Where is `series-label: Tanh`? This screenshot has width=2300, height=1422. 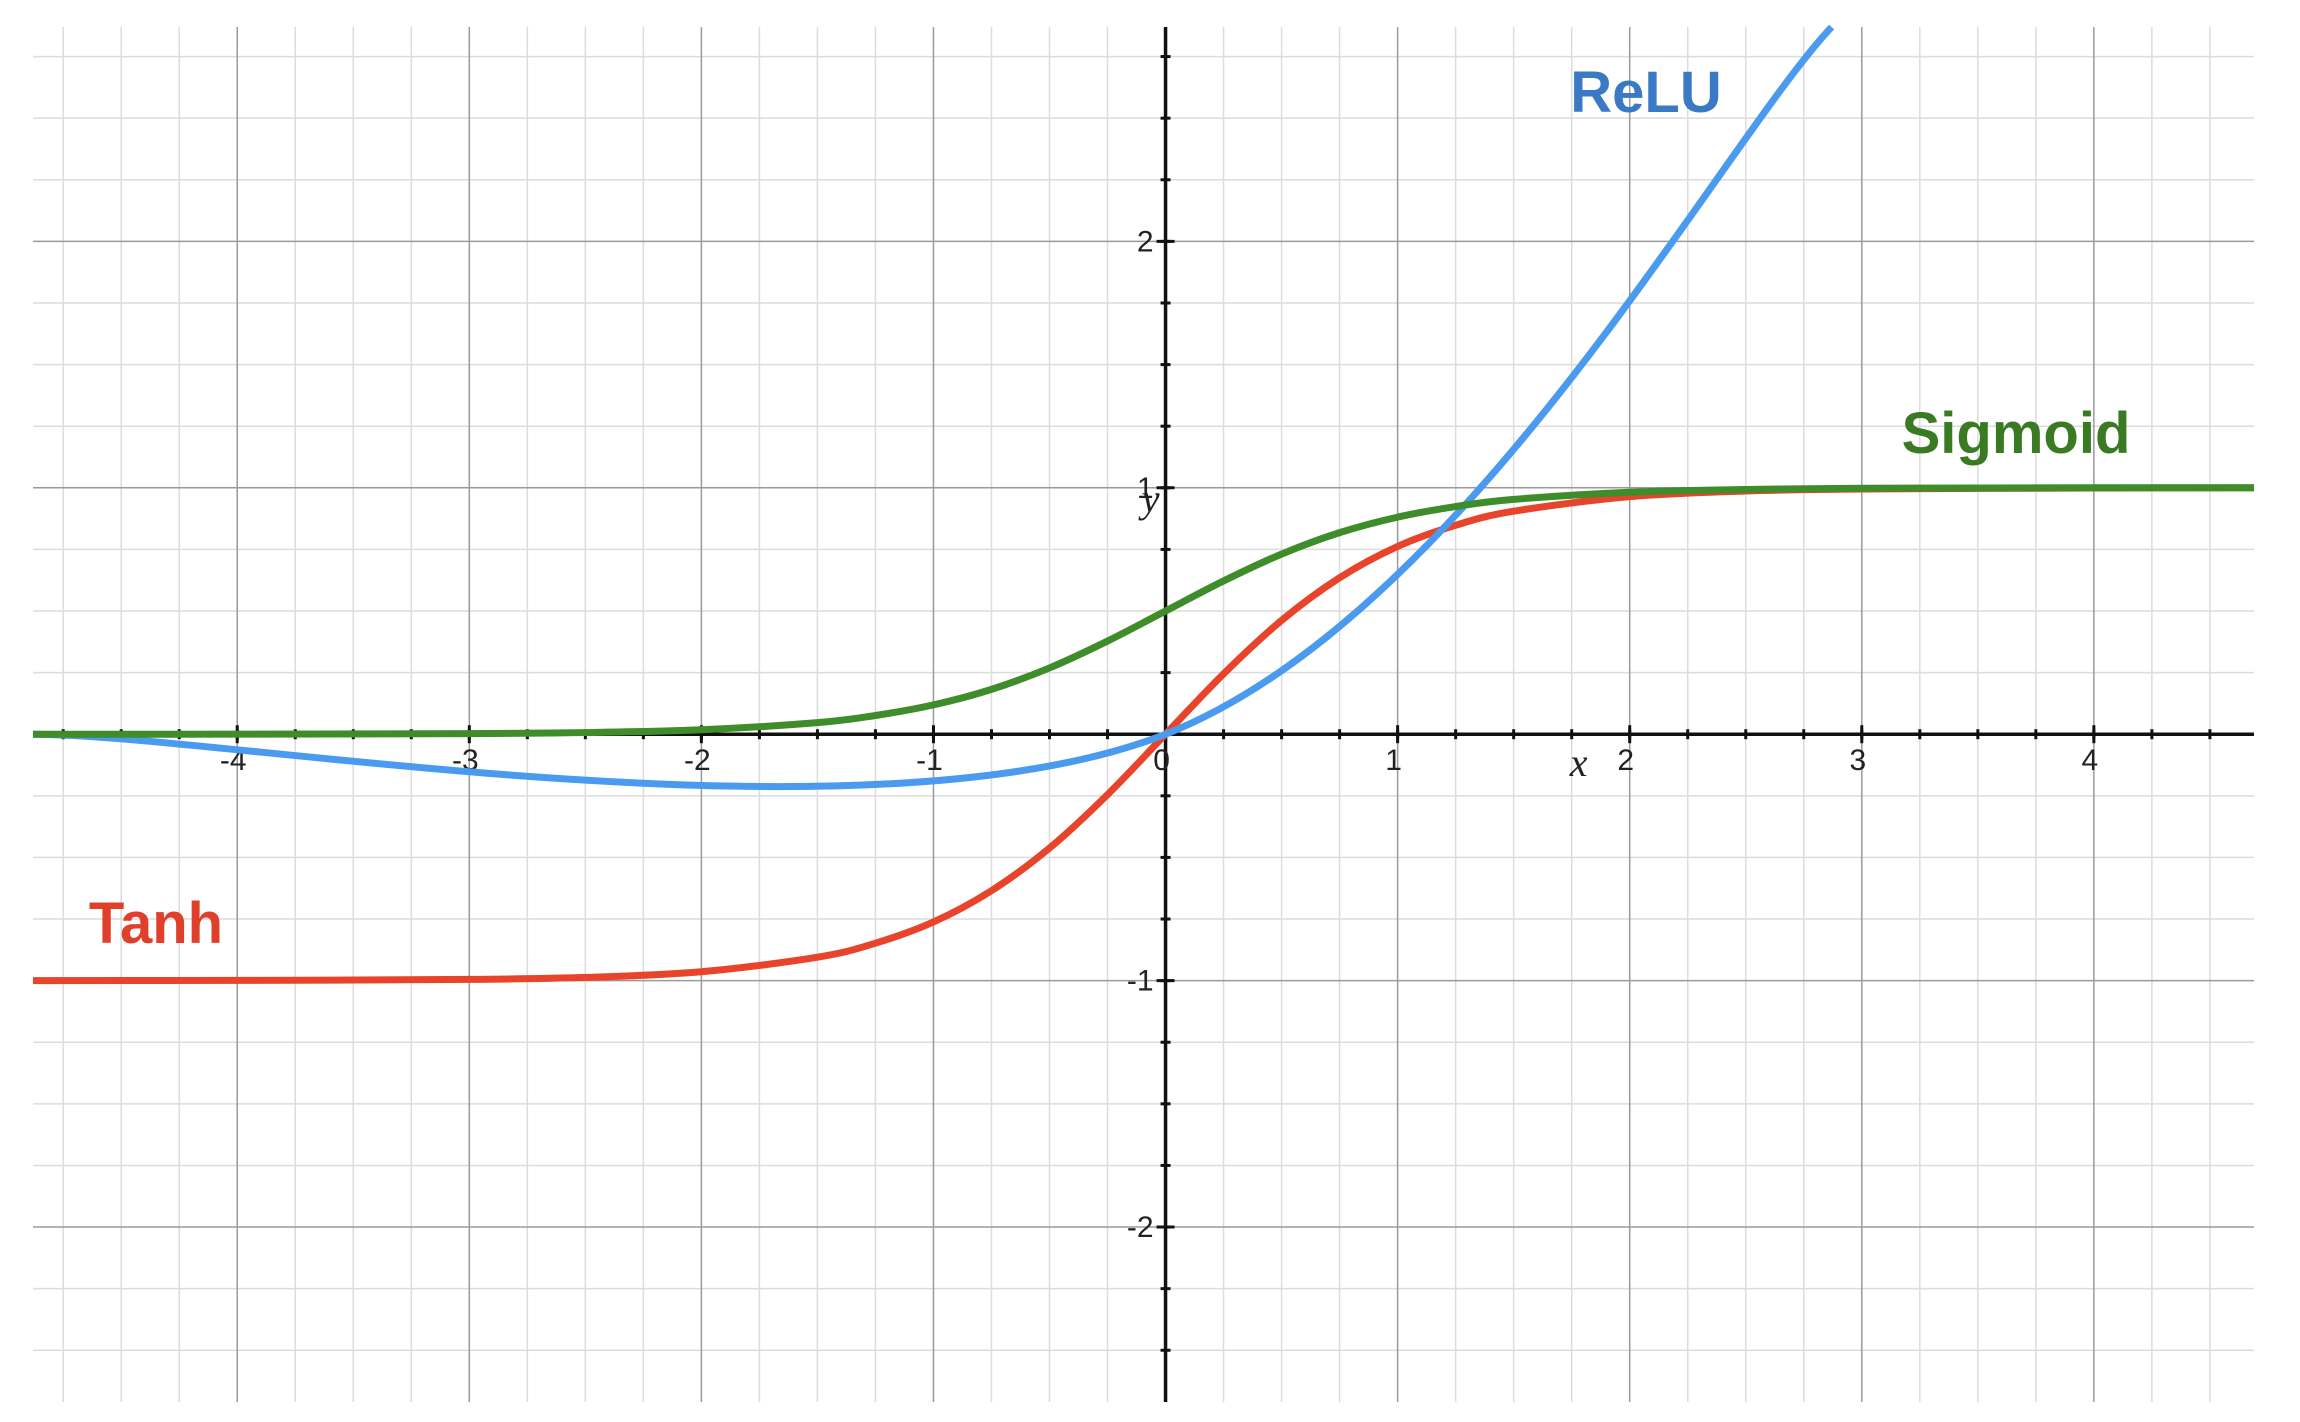 series-label: Tanh is located at coordinates (156, 923).